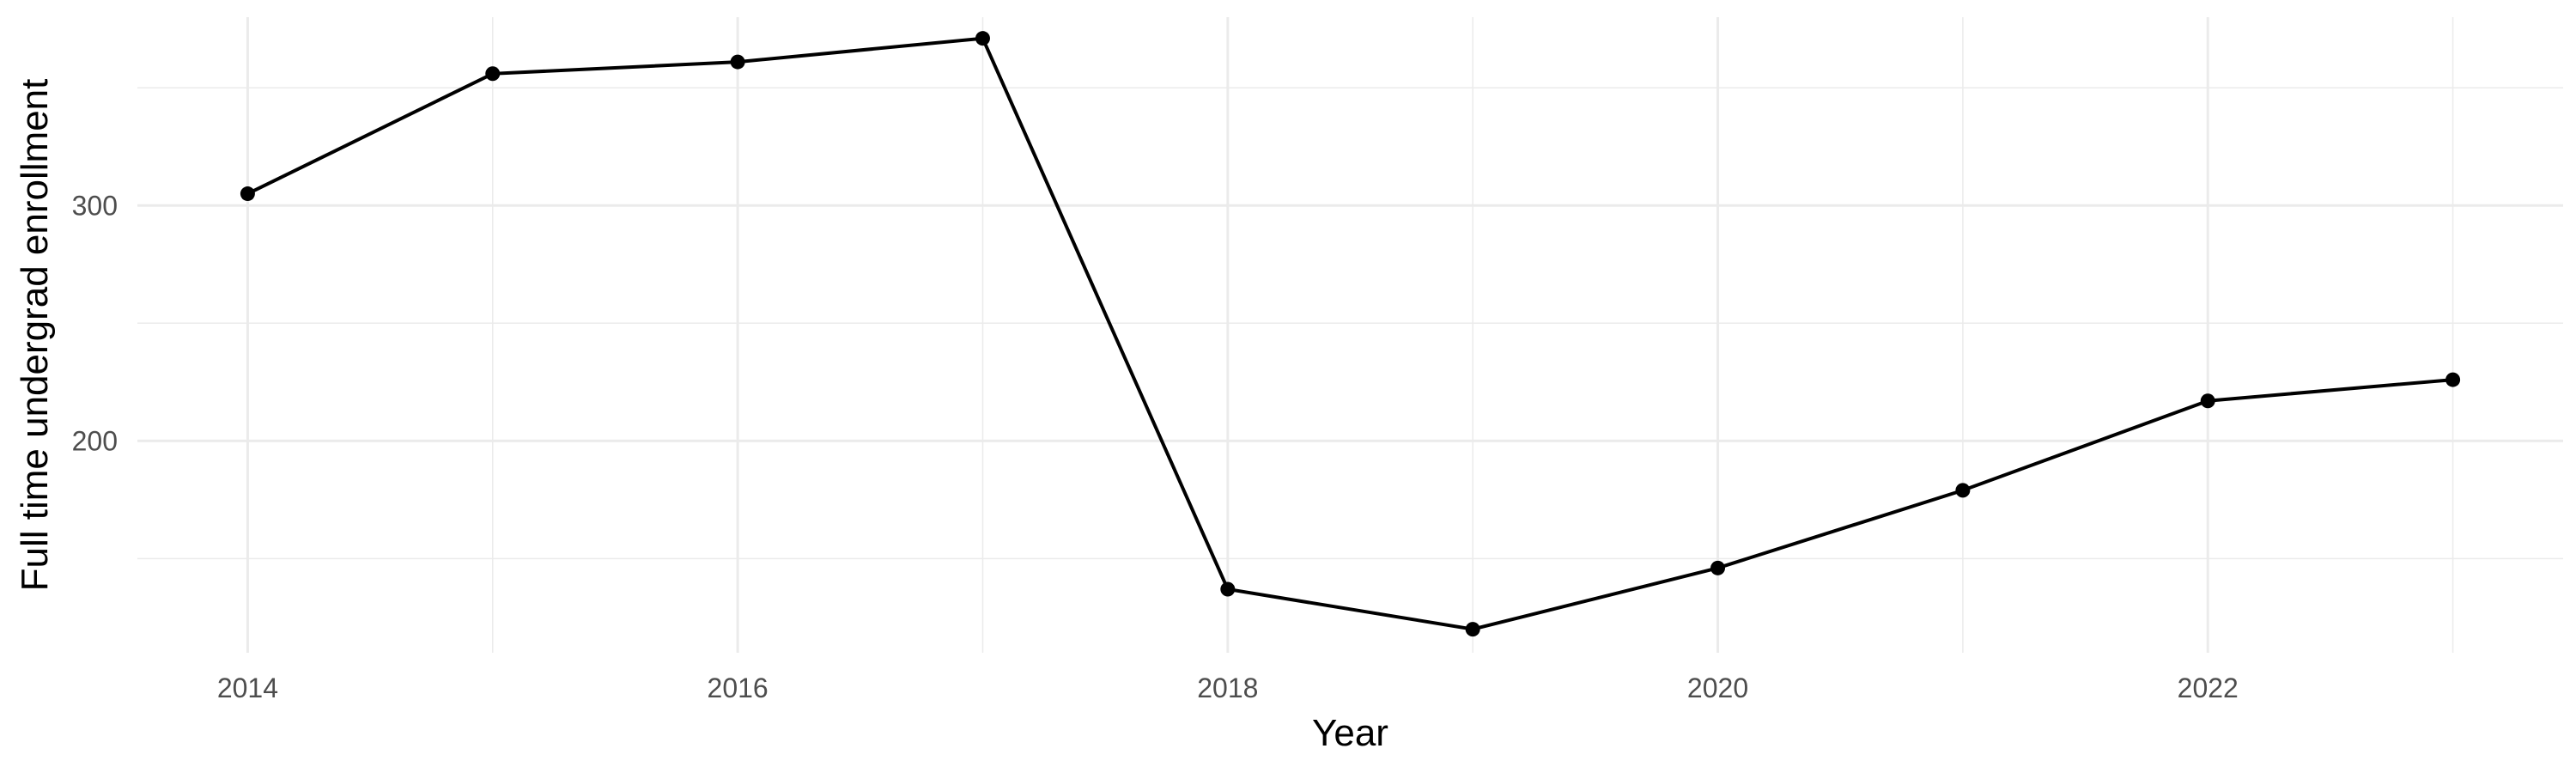 The height and width of the screenshot is (773, 2576). What do you see at coordinates (1718, 688) in the screenshot?
I see `x-tick-label: 2020` at bounding box center [1718, 688].